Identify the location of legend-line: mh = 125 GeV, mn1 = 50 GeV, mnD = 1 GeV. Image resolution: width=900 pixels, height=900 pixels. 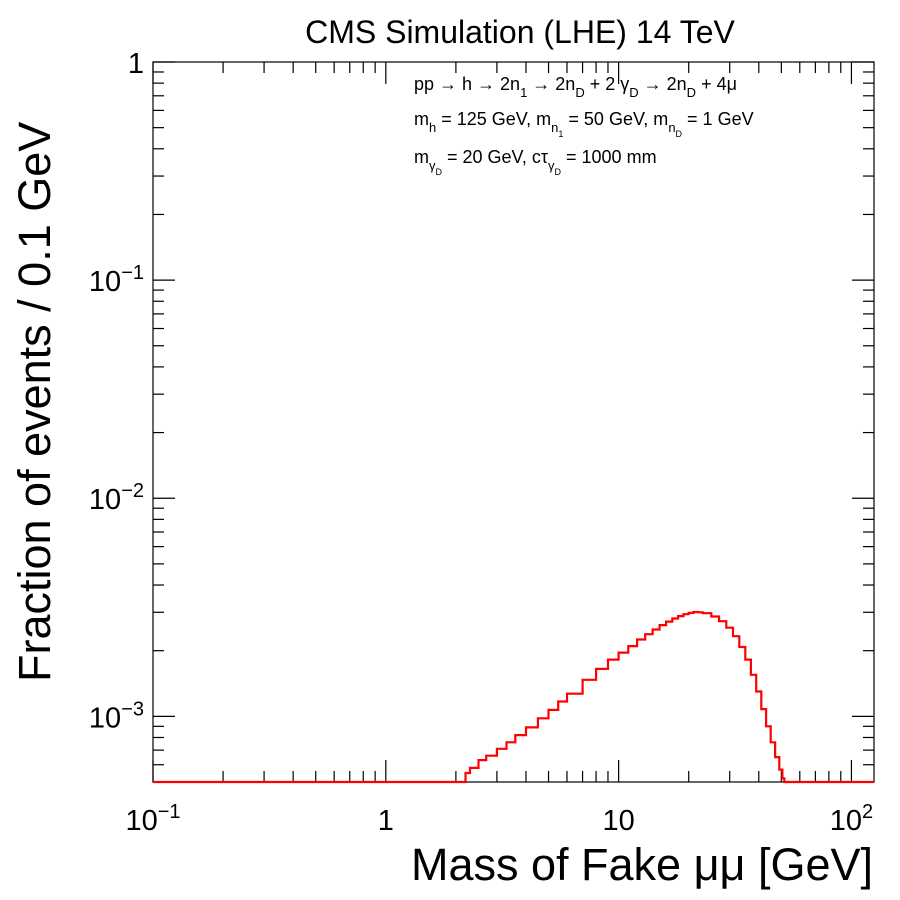
(584, 124).